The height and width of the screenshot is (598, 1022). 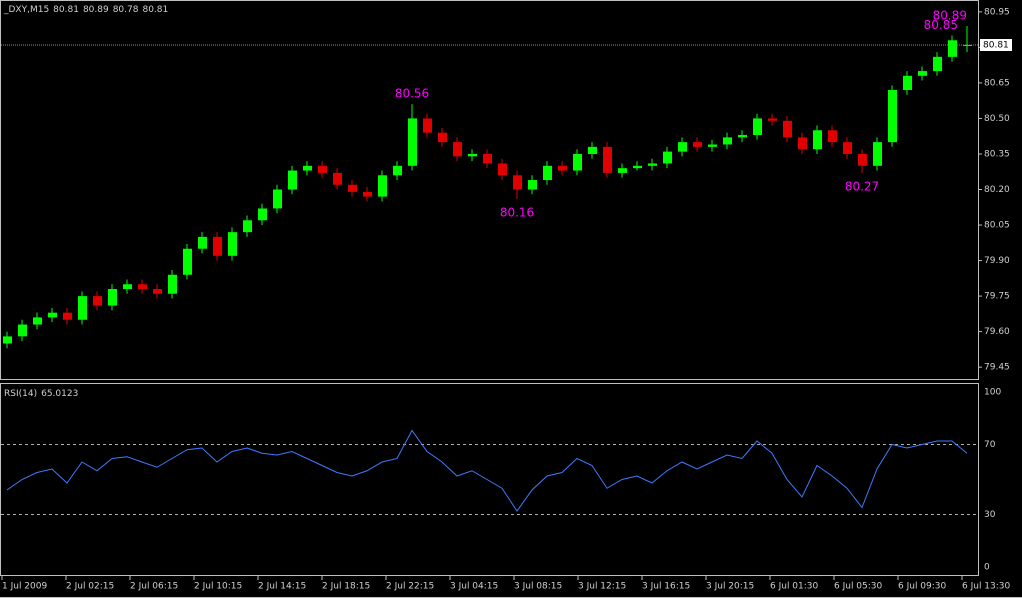 I want to click on x-tick-label: 6 Jul 05:30, so click(x=858, y=587).